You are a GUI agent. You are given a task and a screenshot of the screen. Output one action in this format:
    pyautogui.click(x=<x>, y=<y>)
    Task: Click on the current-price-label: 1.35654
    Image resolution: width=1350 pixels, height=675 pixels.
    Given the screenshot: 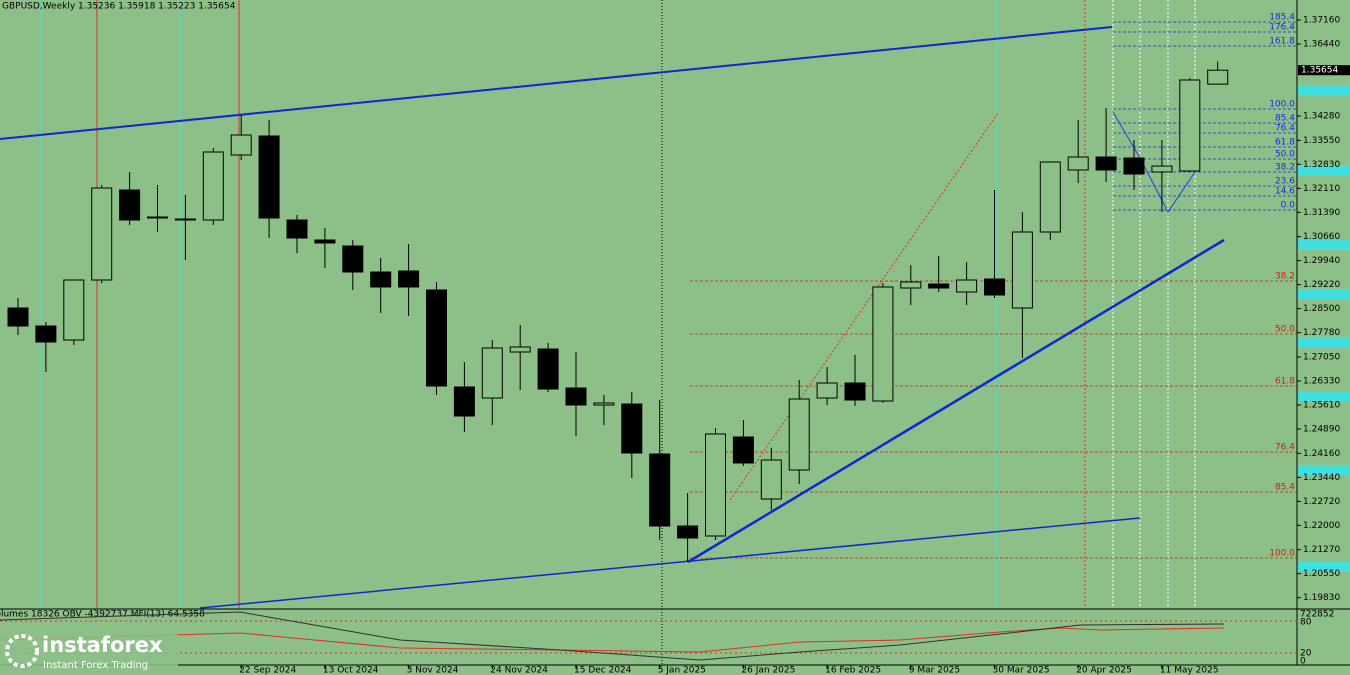 What is the action you would take?
    pyautogui.click(x=1319, y=71)
    